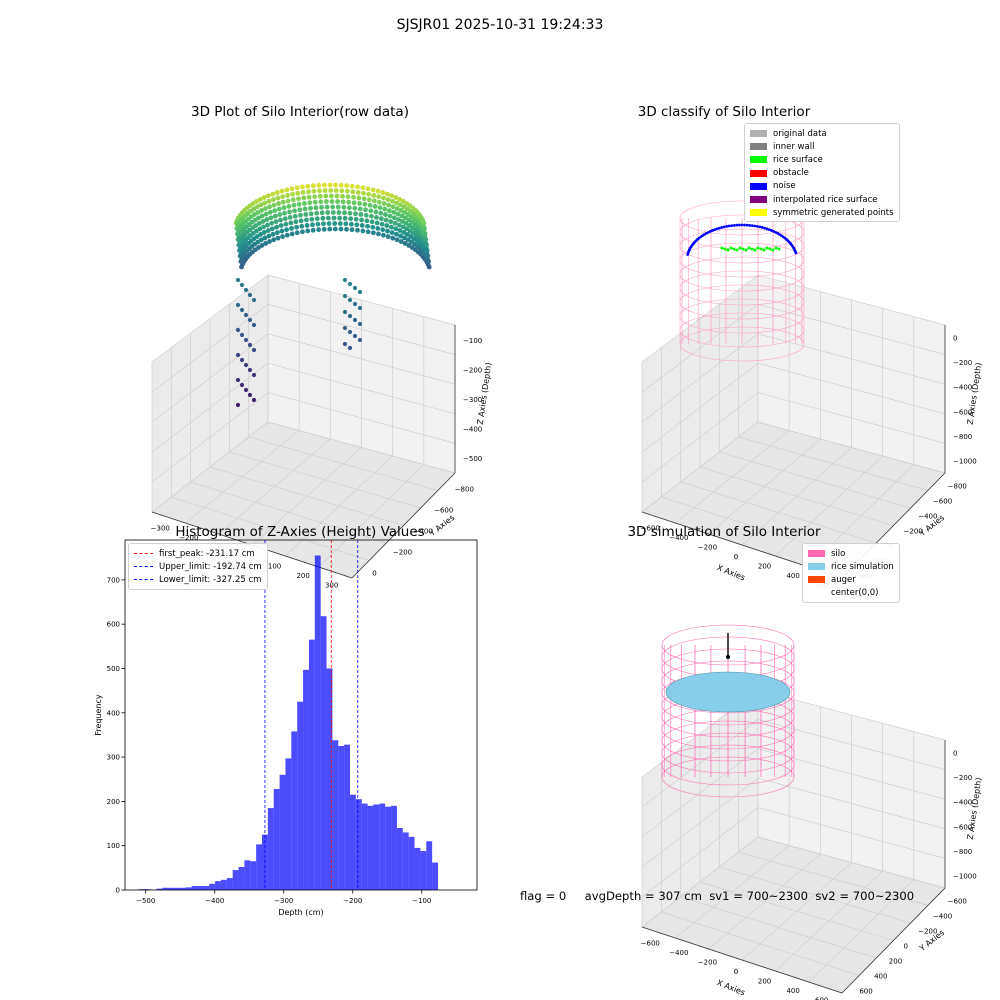 The image size is (1000, 1000). What do you see at coordinates (851, 573) in the screenshot?
I see `simulation-legend: silo rice simulation auger center(0,0)` at bounding box center [851, 573].